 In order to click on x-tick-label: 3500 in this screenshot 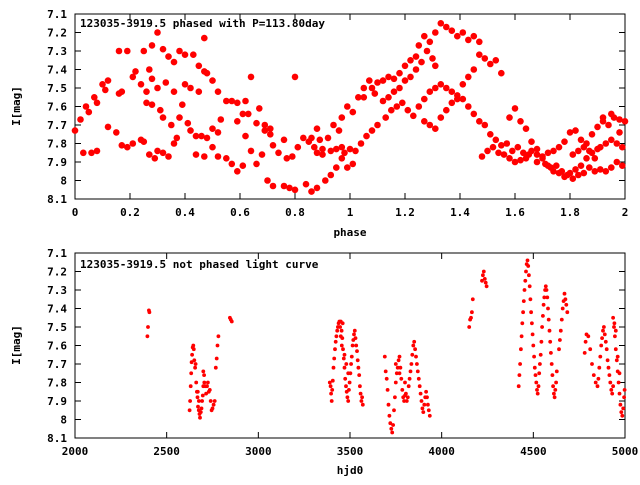, I will do `click(350, 451)`.